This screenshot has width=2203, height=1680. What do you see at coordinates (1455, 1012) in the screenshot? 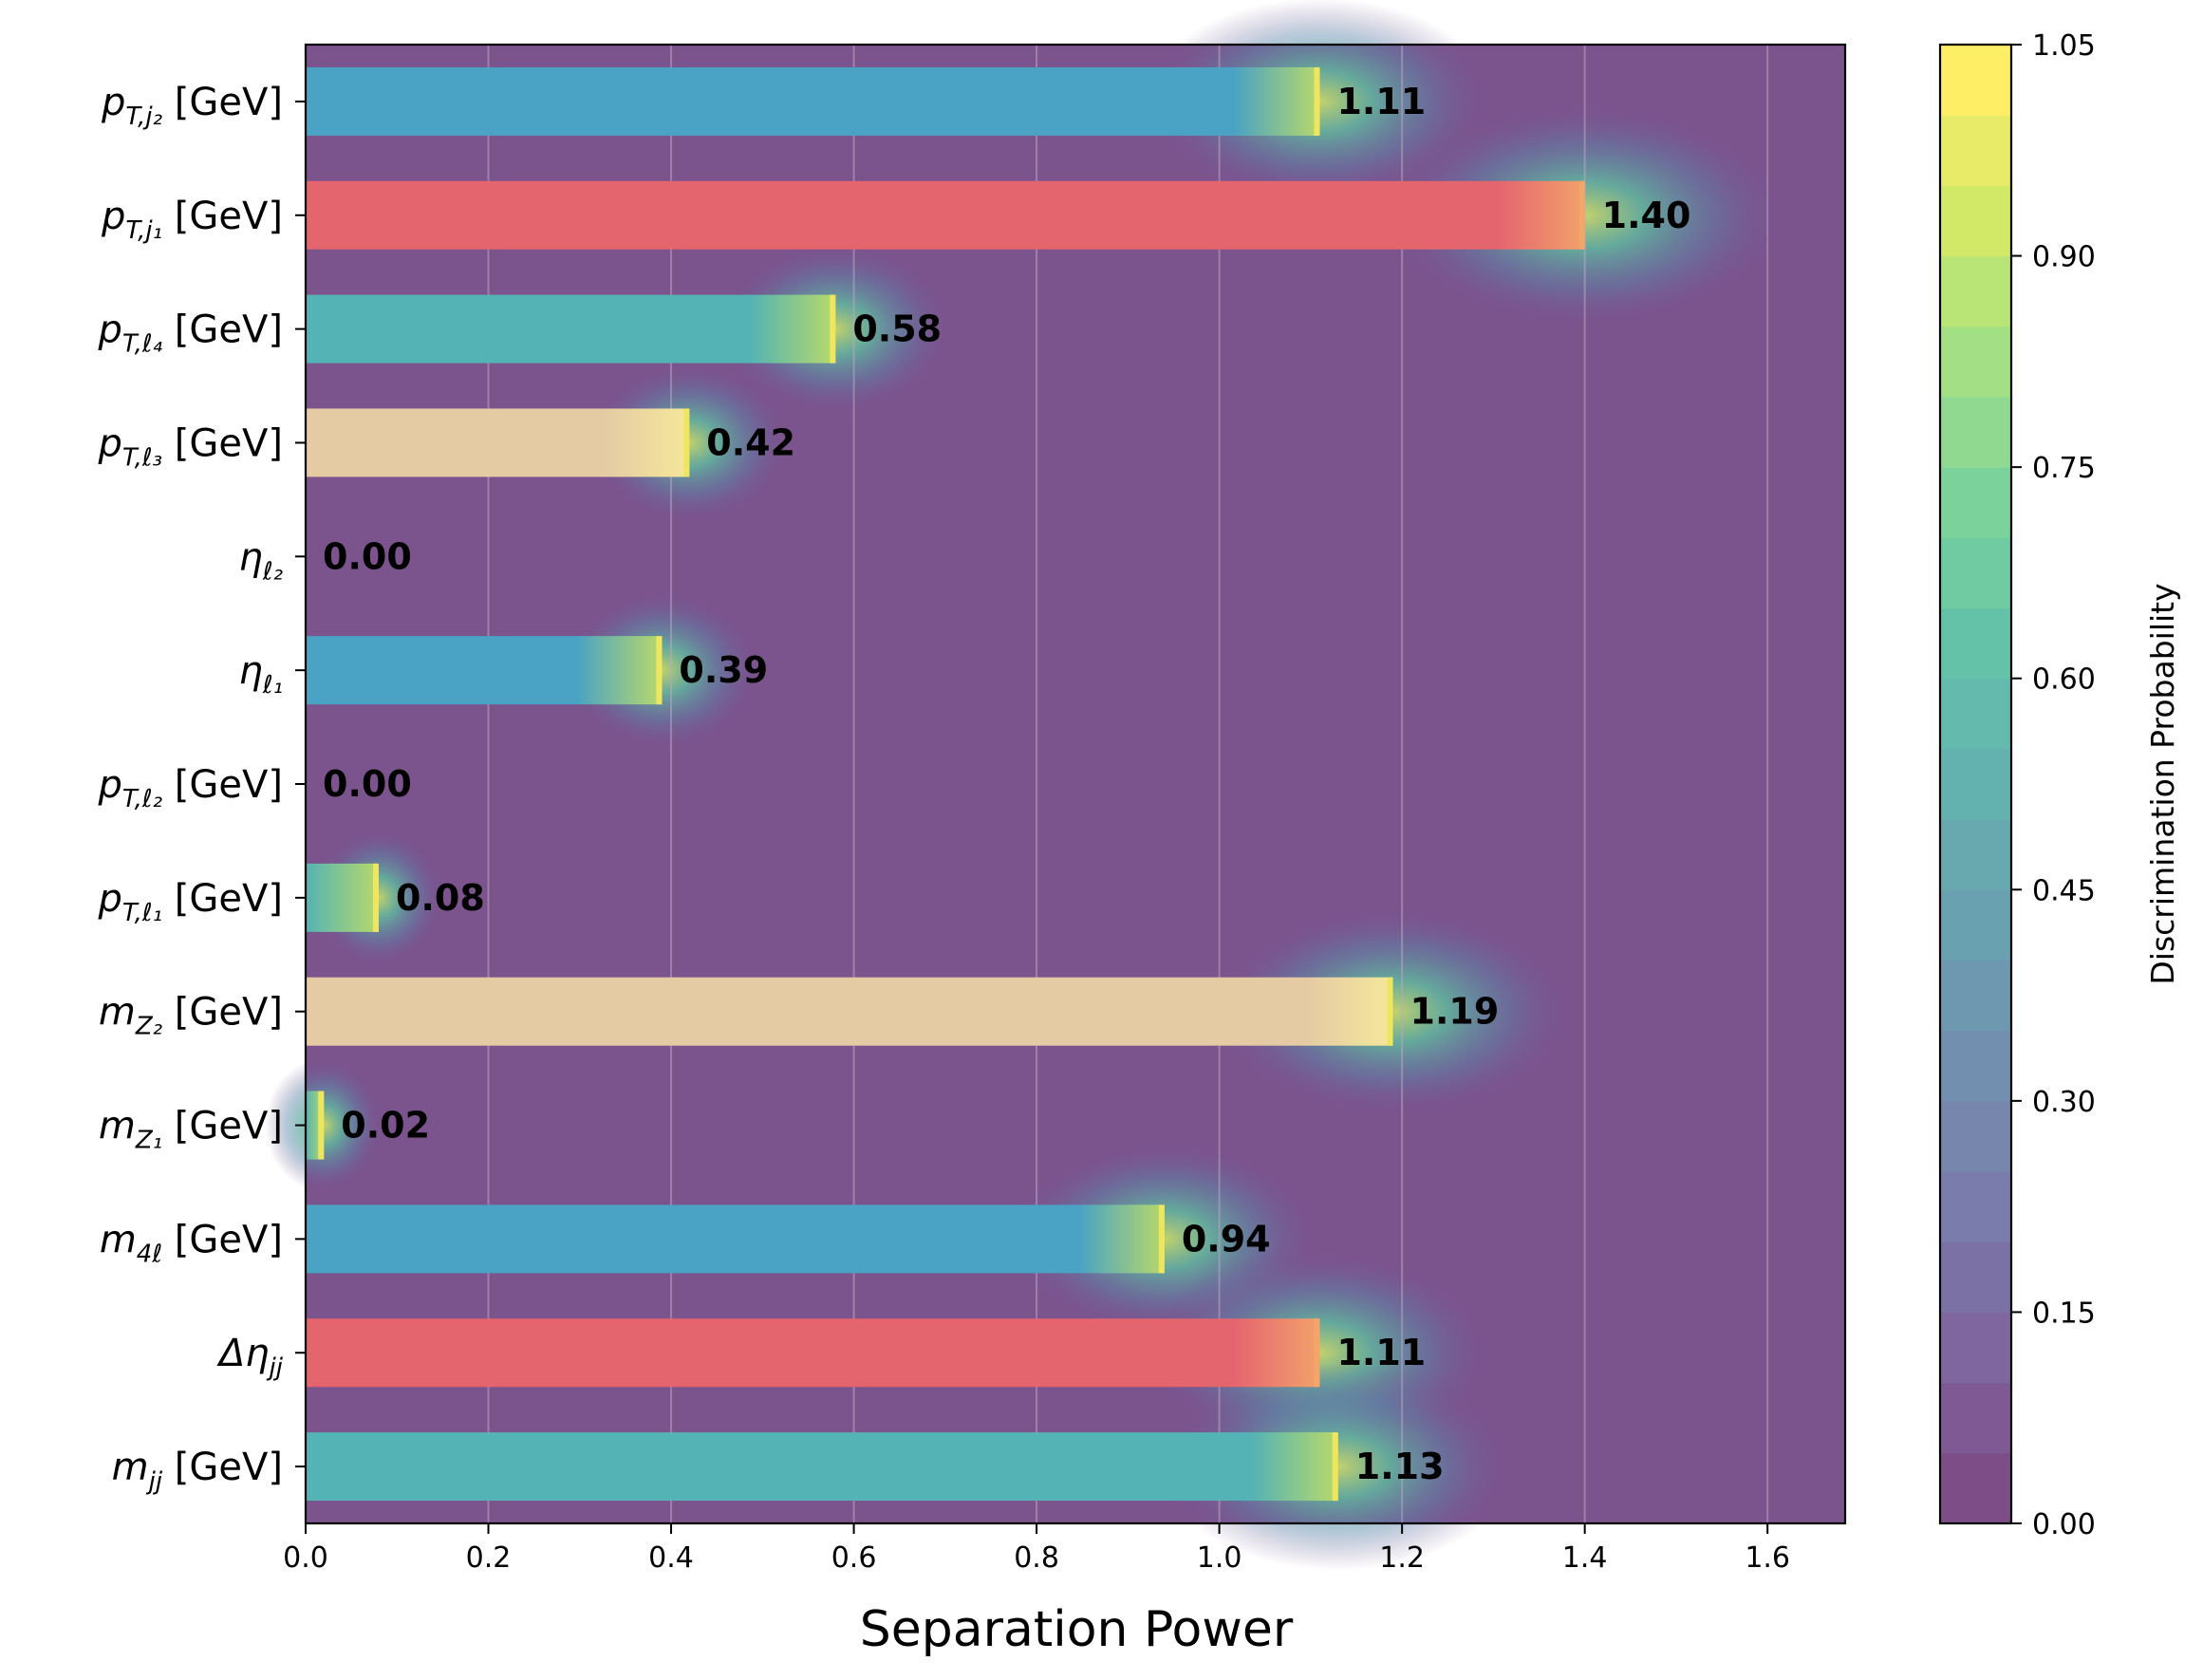
I see `bar-value-label: 1.19` at bounding box center [1455, 1012].